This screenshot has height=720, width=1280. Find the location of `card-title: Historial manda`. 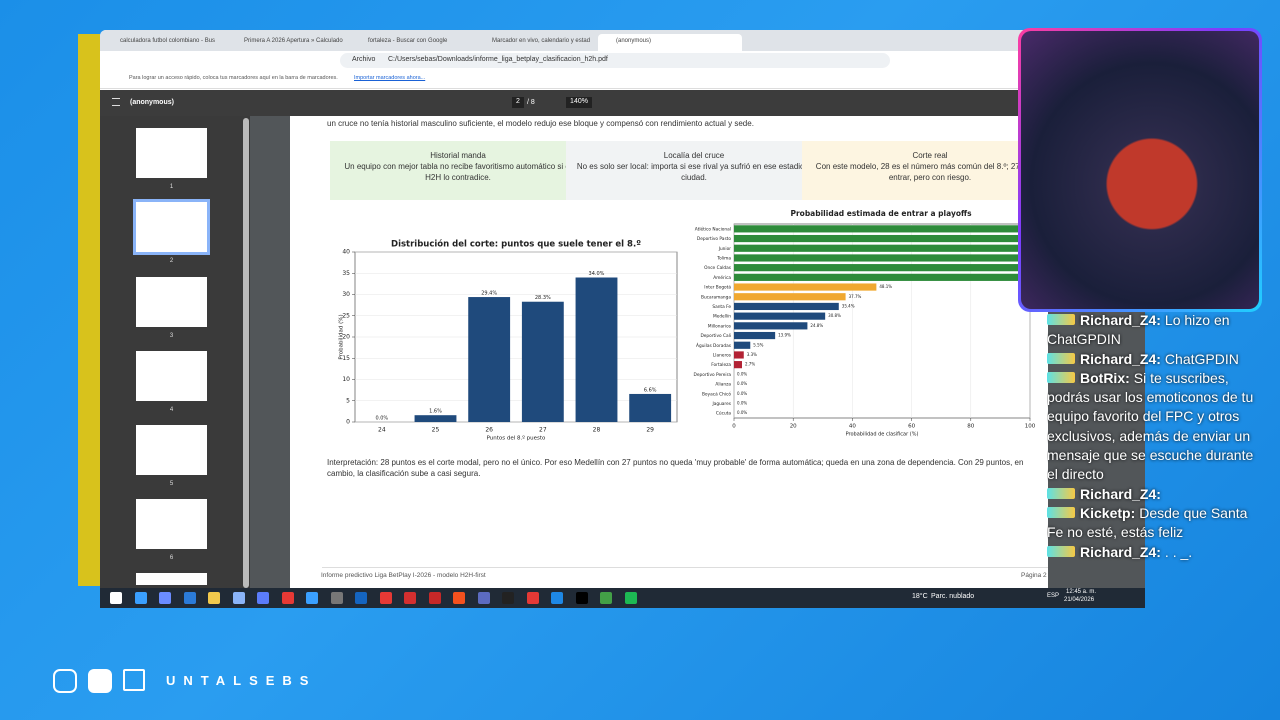

card-title: Historial manda is located at coordinates (458, 155).